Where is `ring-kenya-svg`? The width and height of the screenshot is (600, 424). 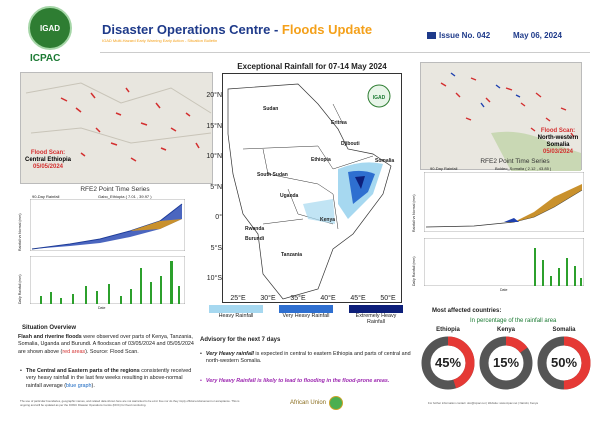 ring-kenya-svg is located at coordinates (506, 363).